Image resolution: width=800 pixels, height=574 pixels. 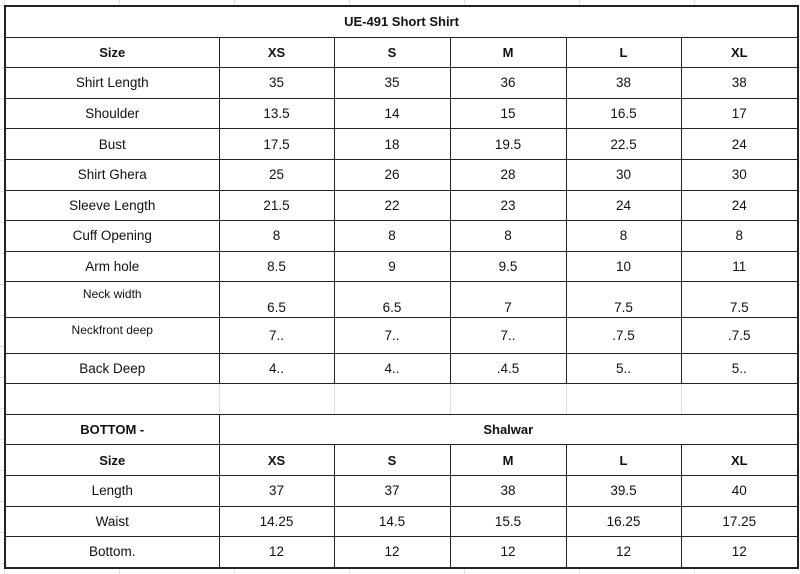 What do you see at coordinates (112, 113) in the screenshot?
I see `row-label: Shoulder` at bounding box center [112, 113].